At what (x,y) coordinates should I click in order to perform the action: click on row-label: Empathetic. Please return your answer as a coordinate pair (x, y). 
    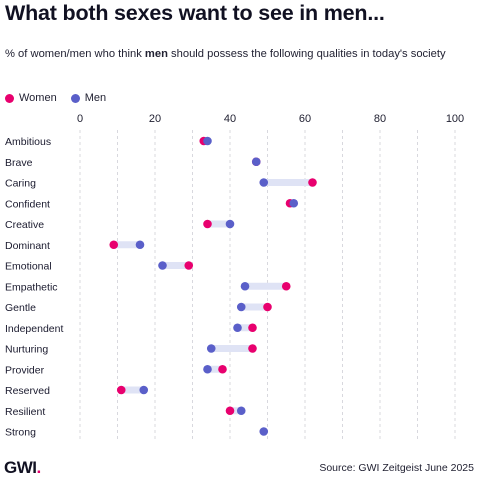
    Looking at the image, I should click on (31, 287).